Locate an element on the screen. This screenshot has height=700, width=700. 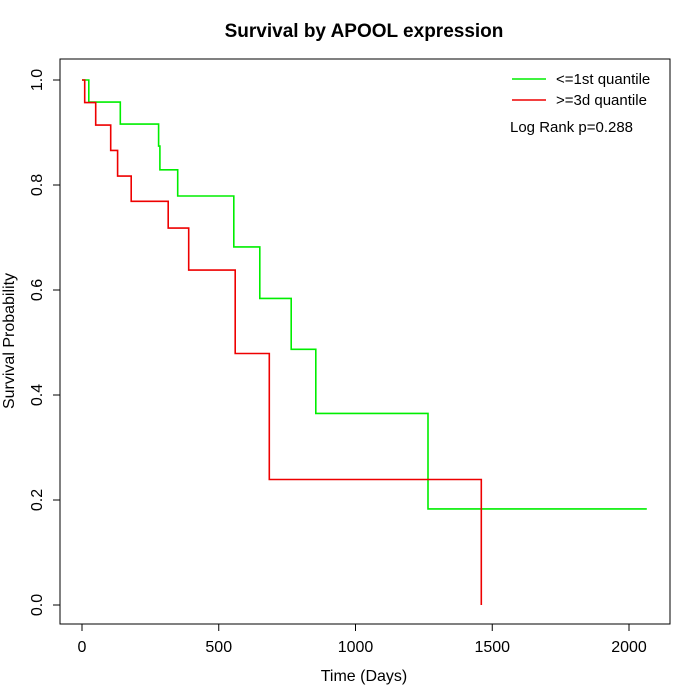
log-rank-annotation: Log Rank p=0.288 is located at coordinates (571, 127).